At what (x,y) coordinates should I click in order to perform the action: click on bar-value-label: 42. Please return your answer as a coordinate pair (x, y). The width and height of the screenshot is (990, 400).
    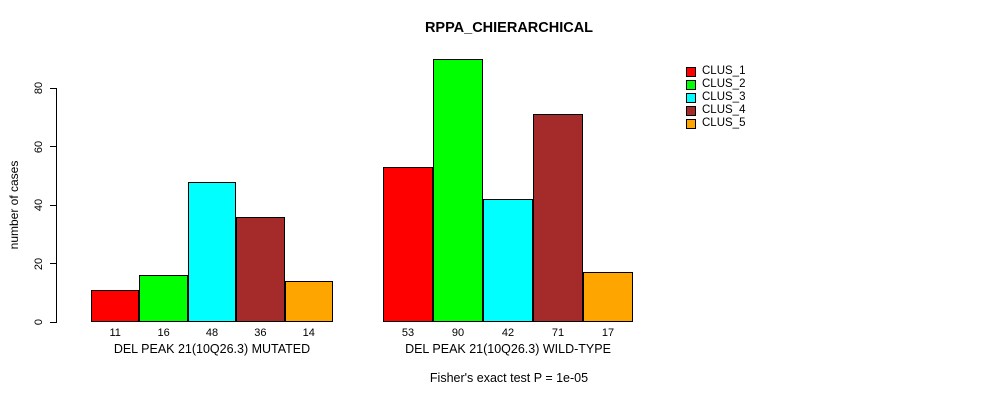
    Looking at the image, I should click on (508, 333).